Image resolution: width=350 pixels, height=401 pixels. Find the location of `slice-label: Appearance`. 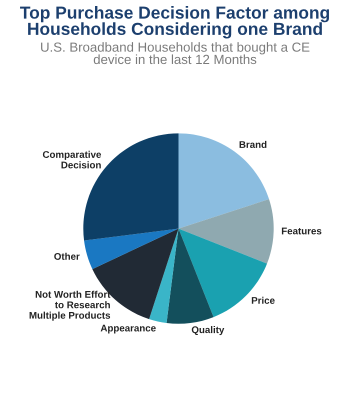

slice-label: Appearance is located at coordinates (128, 329).